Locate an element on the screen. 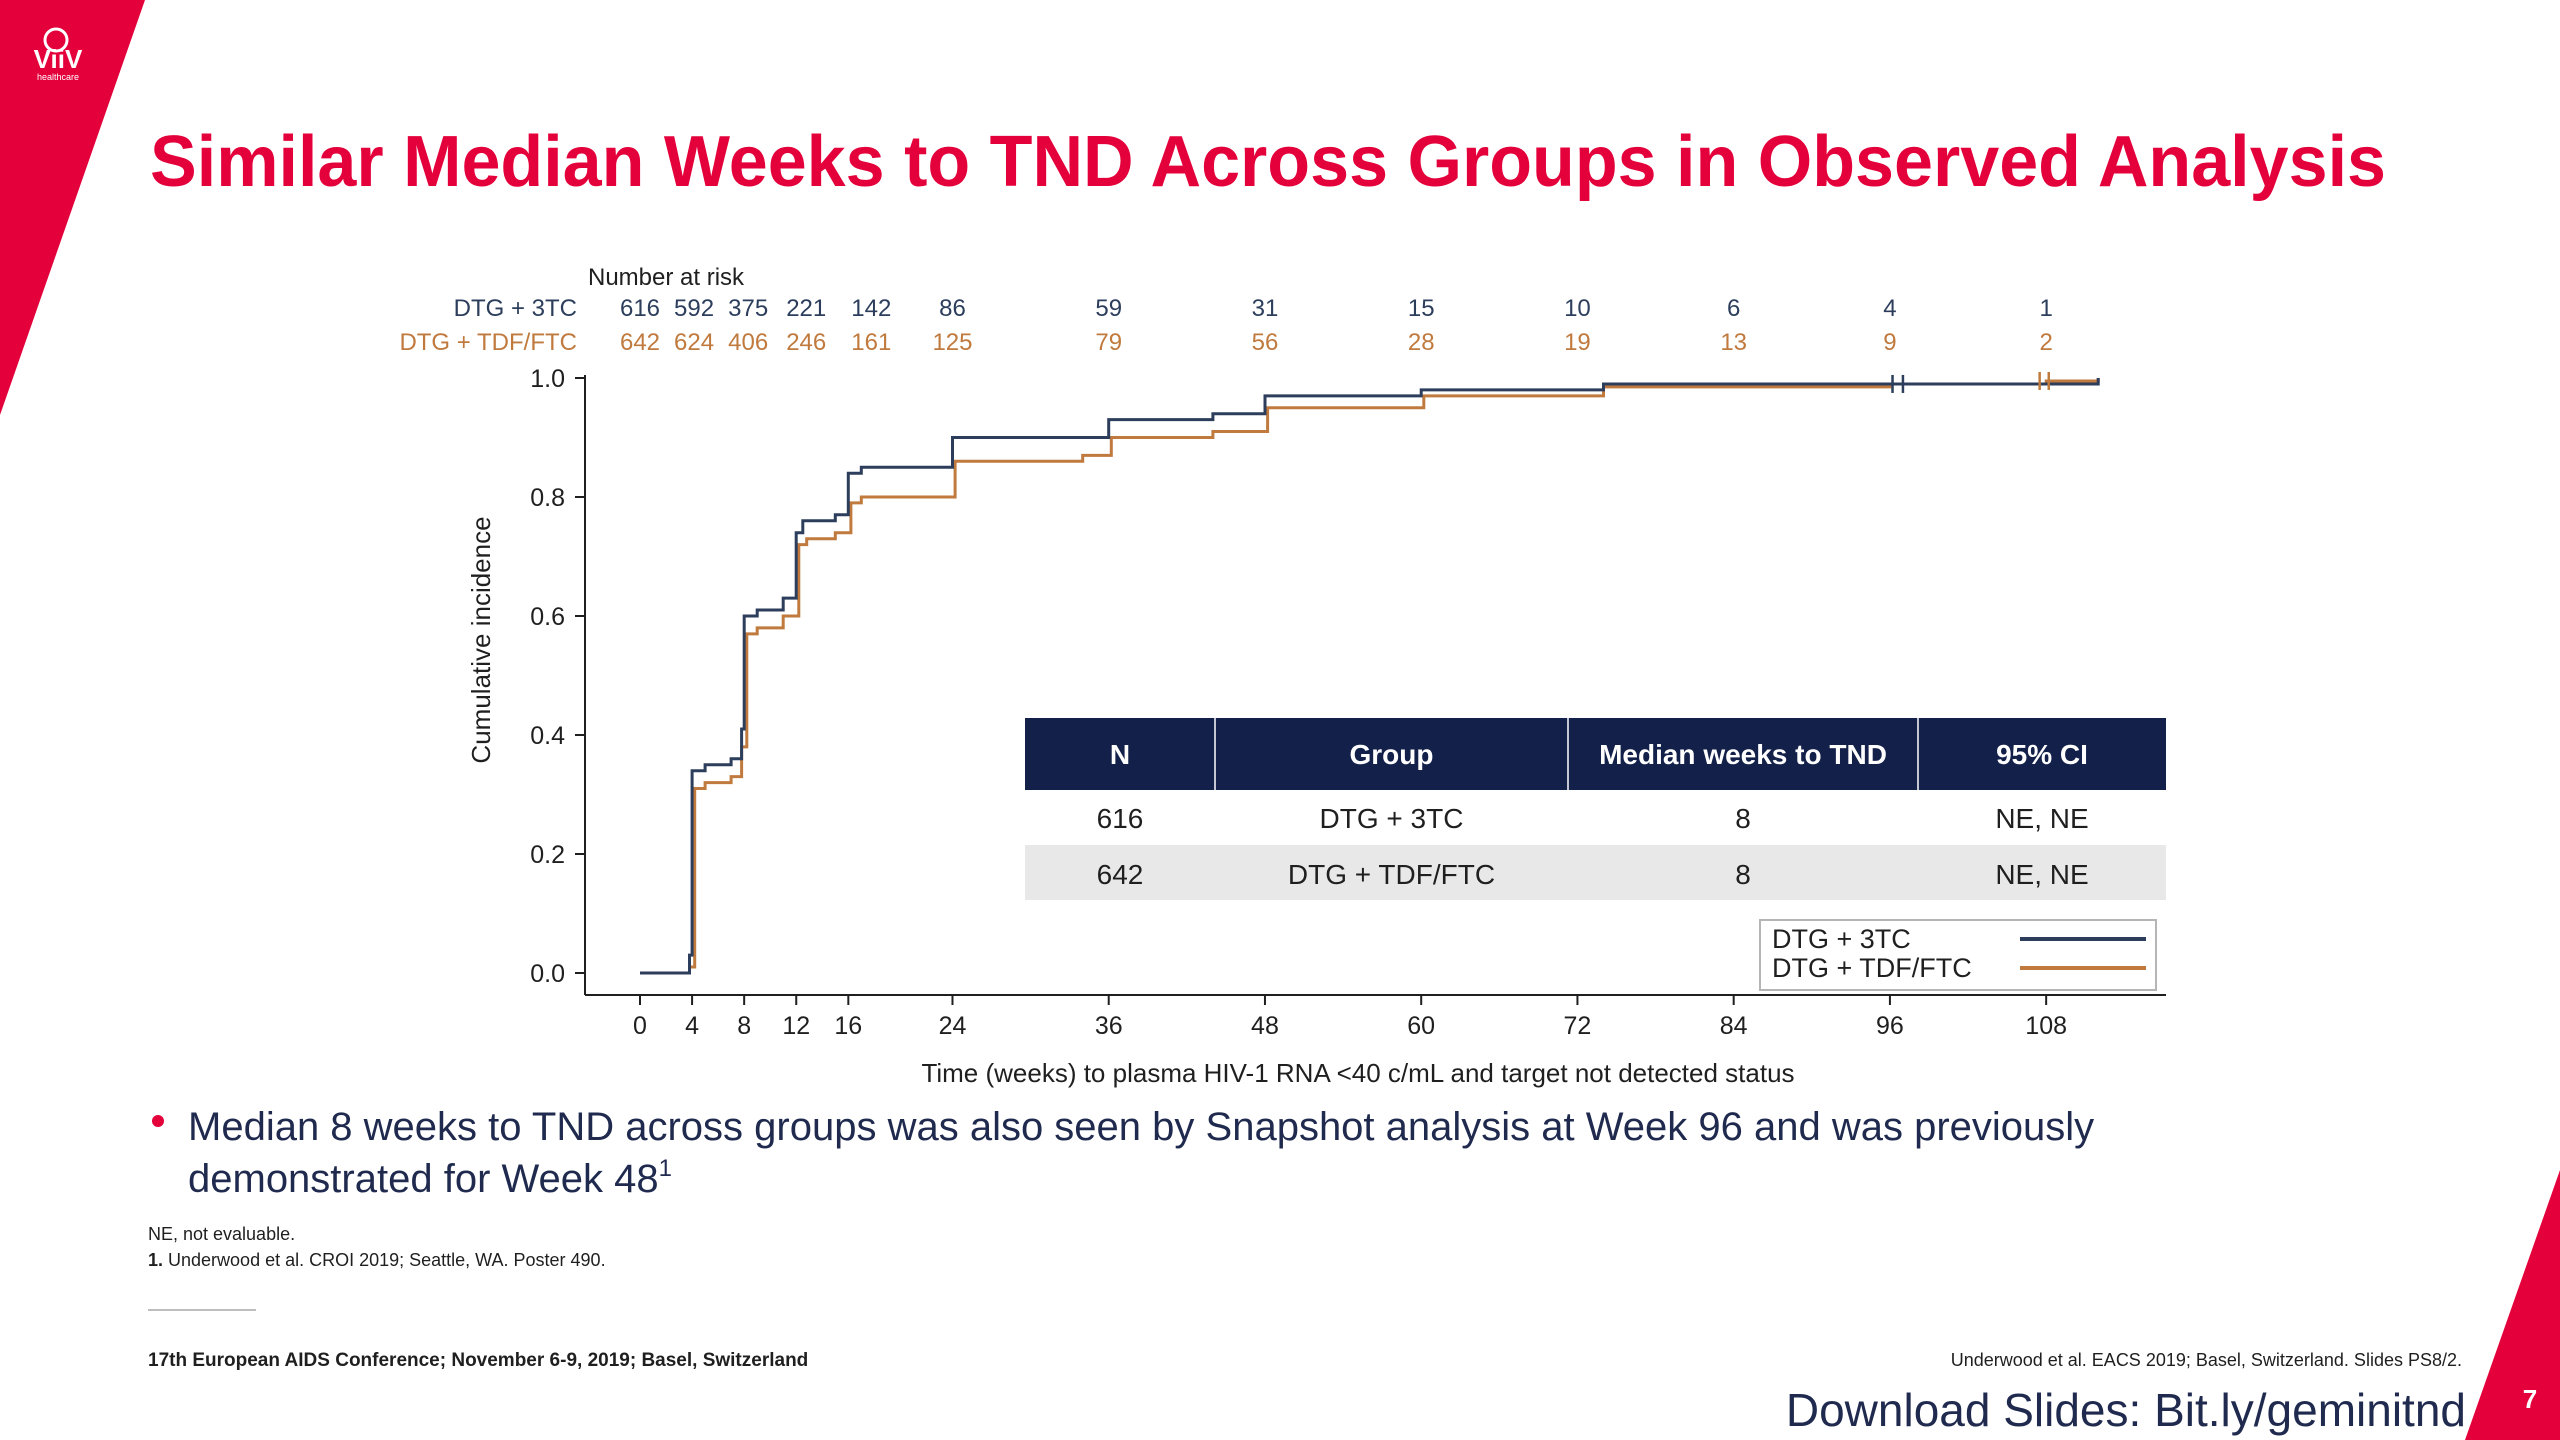 The width and height of the screenshot is (2560, 1440). x-tick-label: 24 is located at coordinates (953, 1026).